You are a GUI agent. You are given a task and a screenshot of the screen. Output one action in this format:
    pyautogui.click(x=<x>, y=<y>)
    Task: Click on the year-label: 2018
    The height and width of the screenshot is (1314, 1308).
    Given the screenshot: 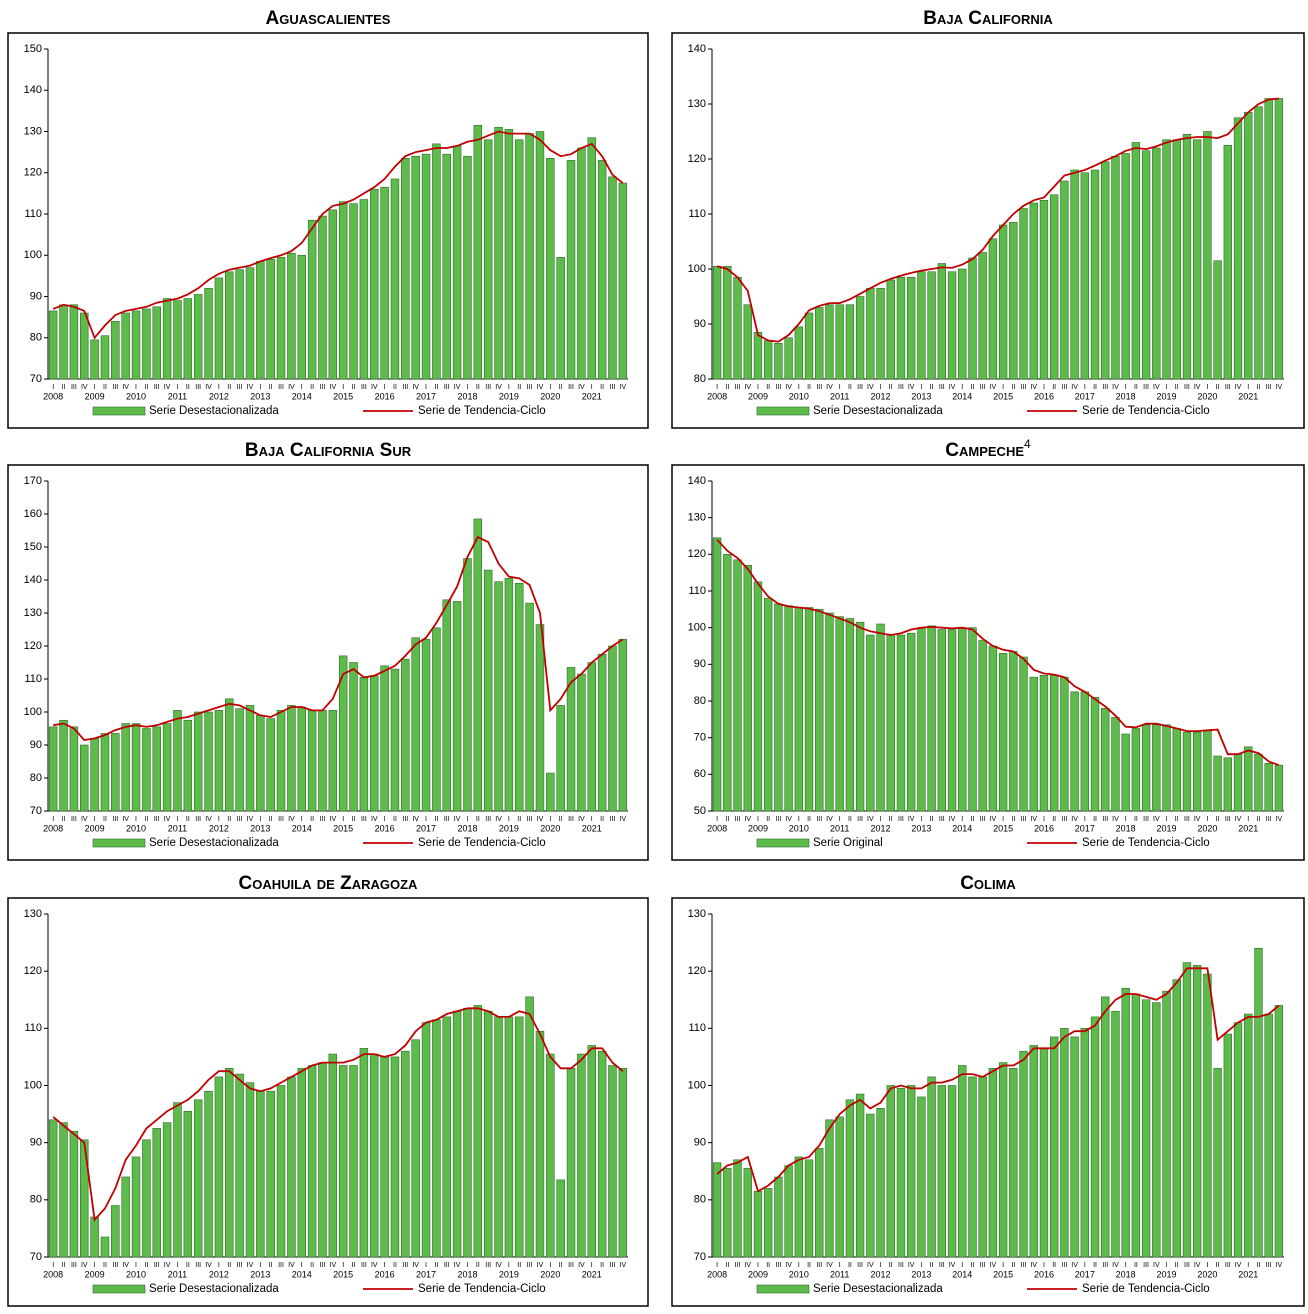 What is the action you would take?
    pyautogui.click(x=467, y=828)
    